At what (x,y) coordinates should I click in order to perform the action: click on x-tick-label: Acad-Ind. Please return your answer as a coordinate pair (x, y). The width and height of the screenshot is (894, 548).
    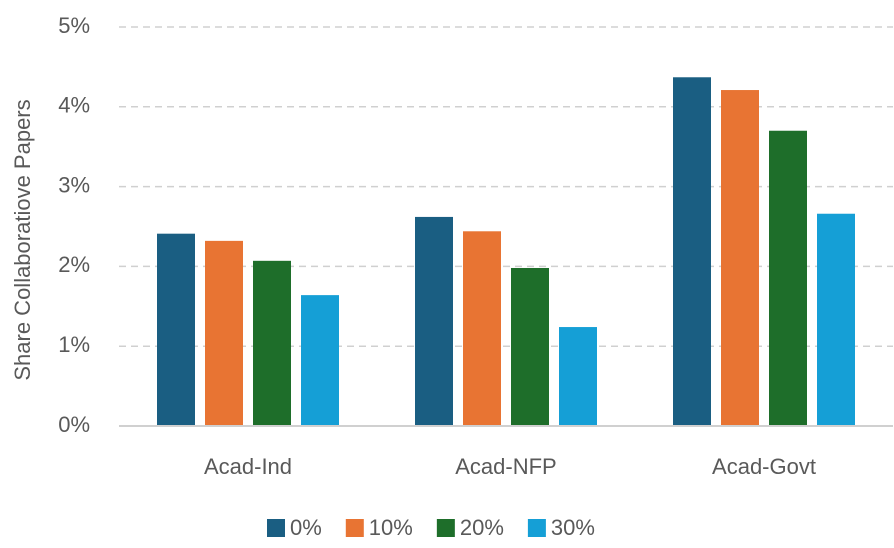
    Looking at the image, I should click on (248, 466).